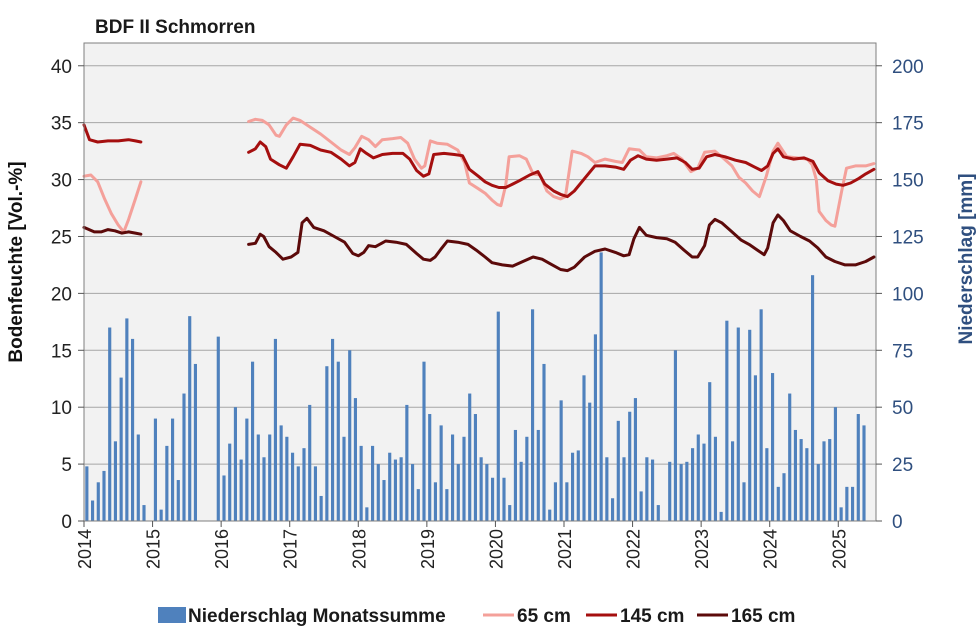 This screenshot has width=979, height=633. I want to click on x-tick-label: 2023, so click(702, 549).